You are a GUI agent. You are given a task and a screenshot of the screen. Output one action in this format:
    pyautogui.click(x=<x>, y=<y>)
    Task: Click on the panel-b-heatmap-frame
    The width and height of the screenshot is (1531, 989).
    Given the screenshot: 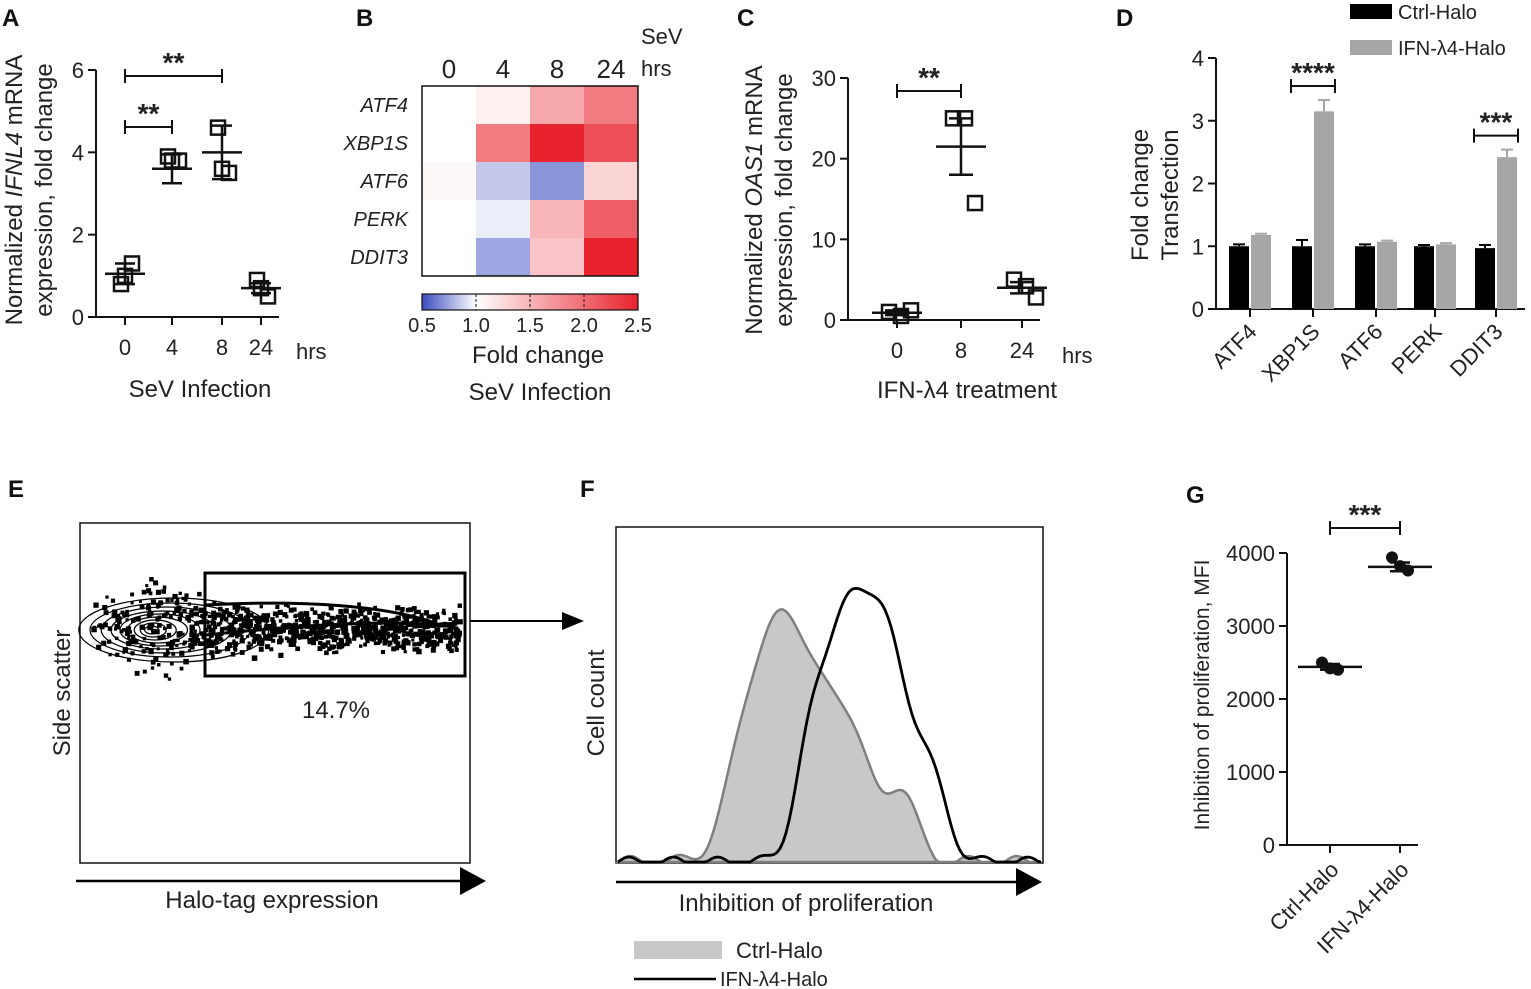 What is the action you would take?
    pyautogui.click(x=530, y=181)
    